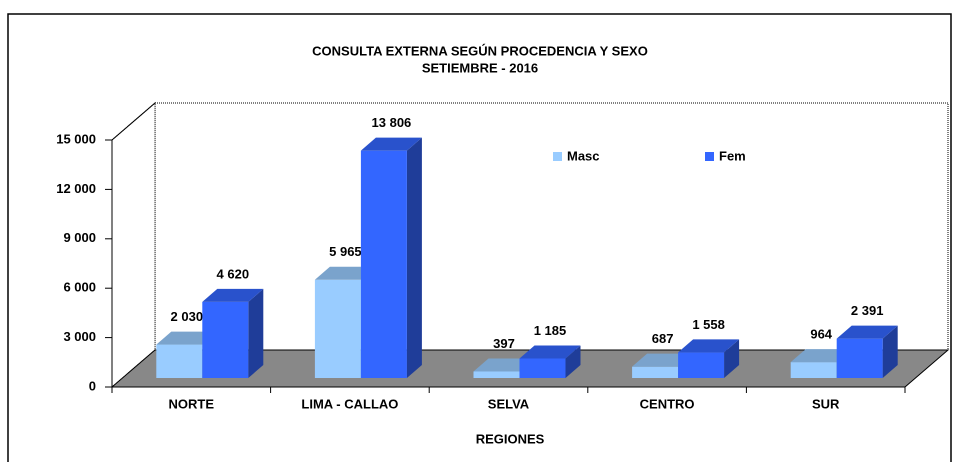 This screenshot has width=960, height=462. What do you see at coordinates (663, 338) in the screenshot?
I see `data-label: 687` at bounding box center [663, 338].